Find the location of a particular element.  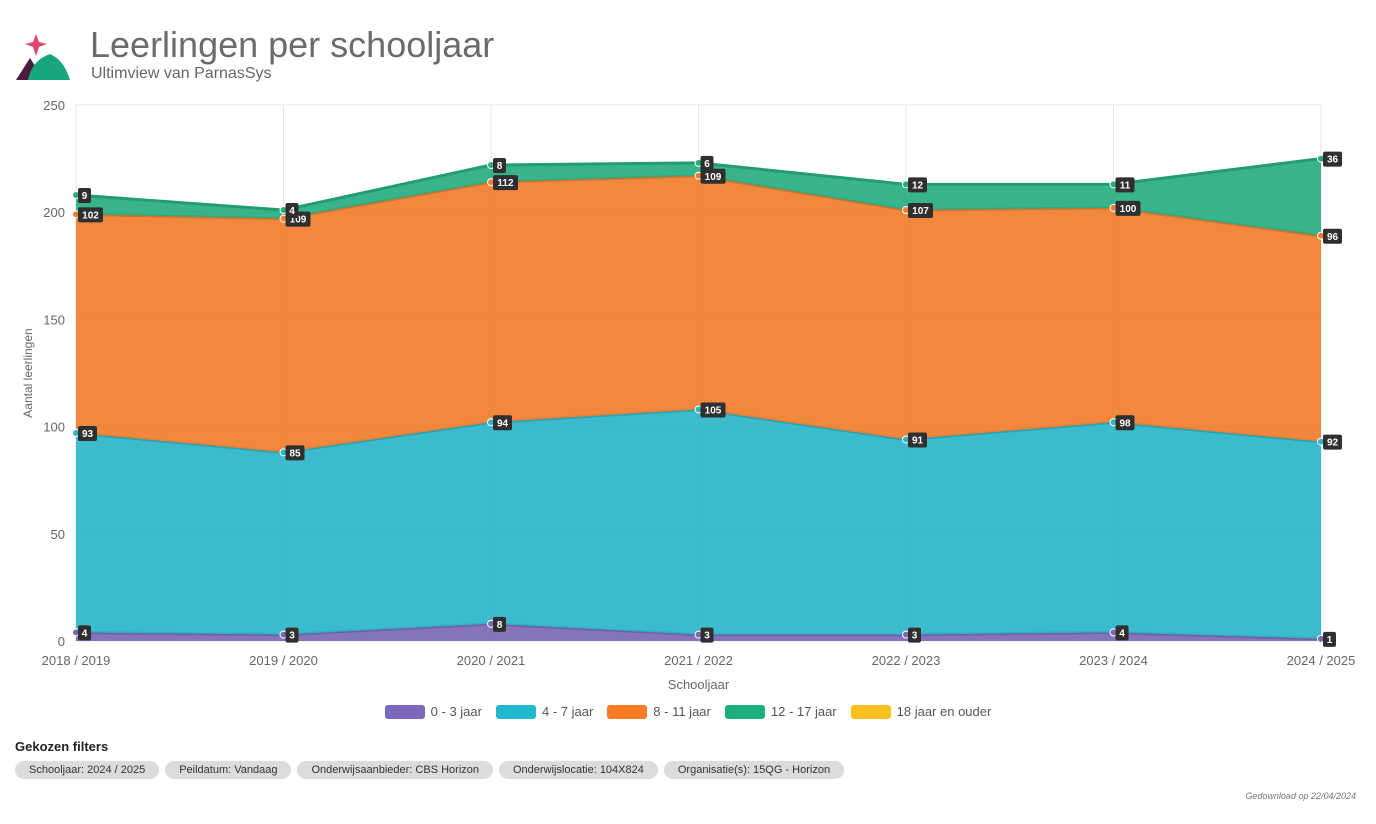

data-label-text: 85 is located at coordinates (295, 453).